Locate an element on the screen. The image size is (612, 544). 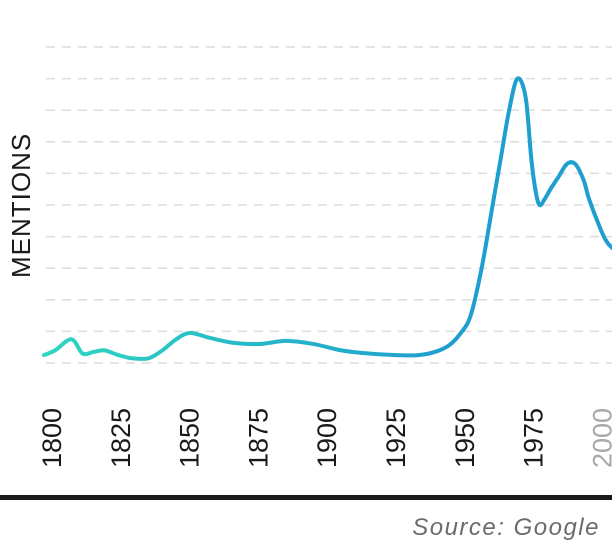
x-tick-label: 1975 is located at coordinates (534, 438).